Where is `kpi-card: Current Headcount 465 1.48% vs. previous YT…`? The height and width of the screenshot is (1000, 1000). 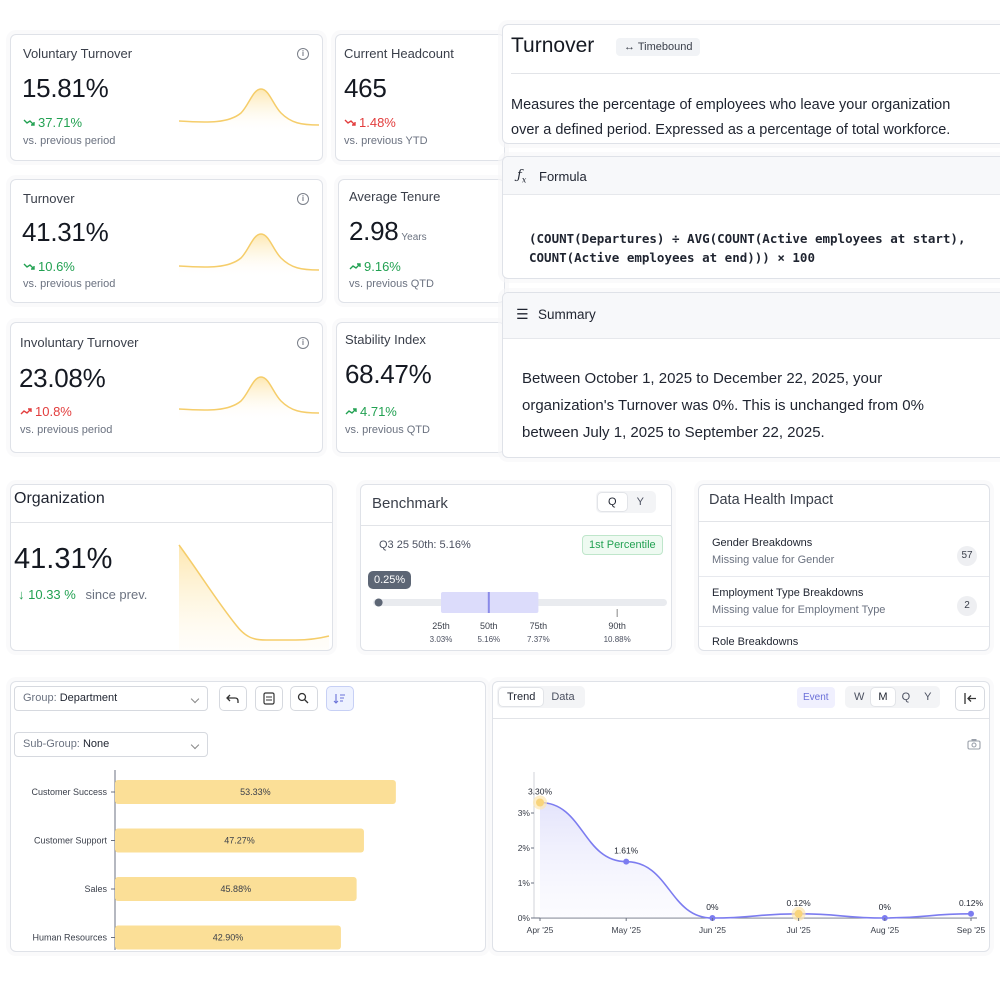 kpi-card: Current Headcount 465 1.48% vs. previous YT… is located at coordinates (420, 97).